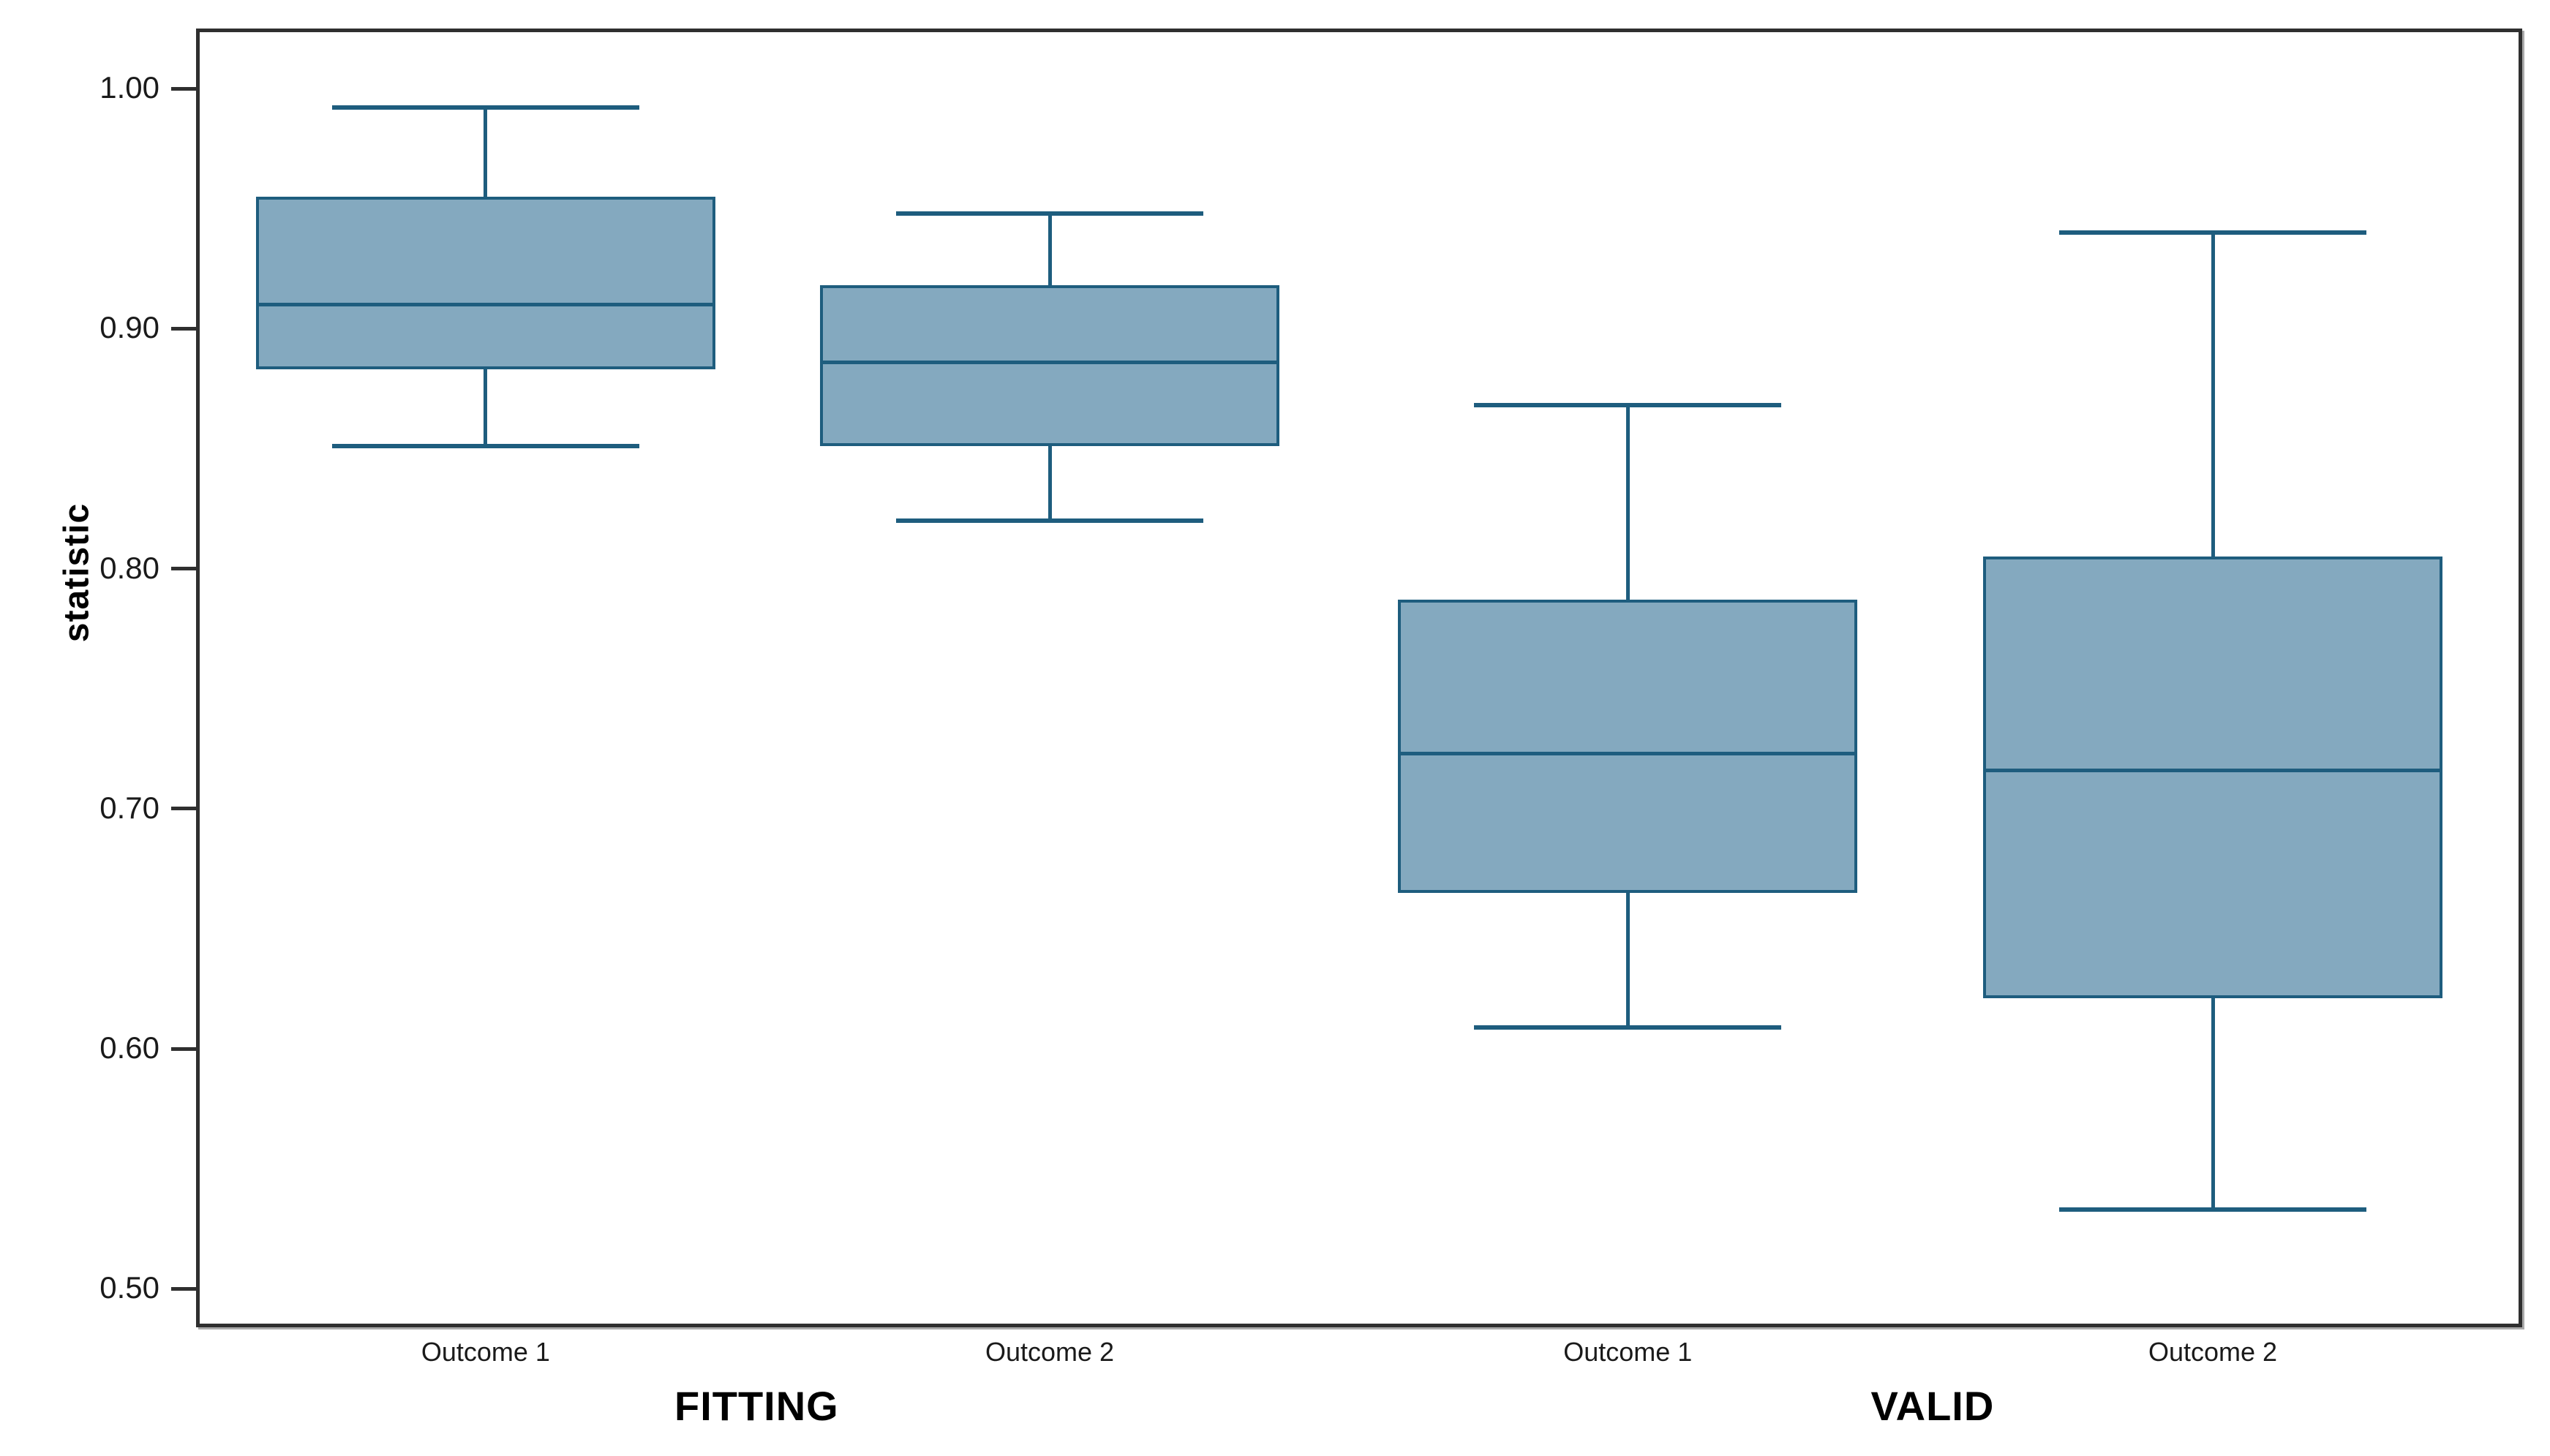 The width and height of the screenshot is (2550, 1456). What do you see at coordinates (129, 567) in the screenshot?
I see `y-tick-label-0.80: 0.80` at bounding box center [129, 567].